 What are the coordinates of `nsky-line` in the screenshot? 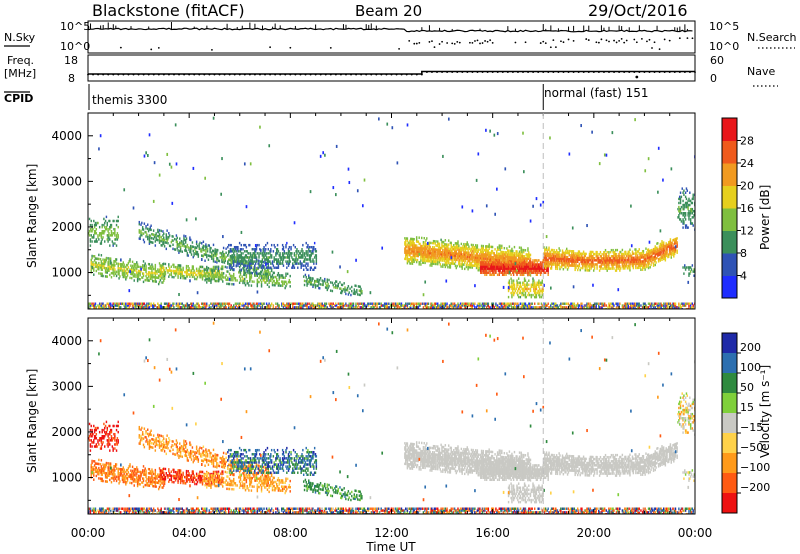 It's located at (390, 30).